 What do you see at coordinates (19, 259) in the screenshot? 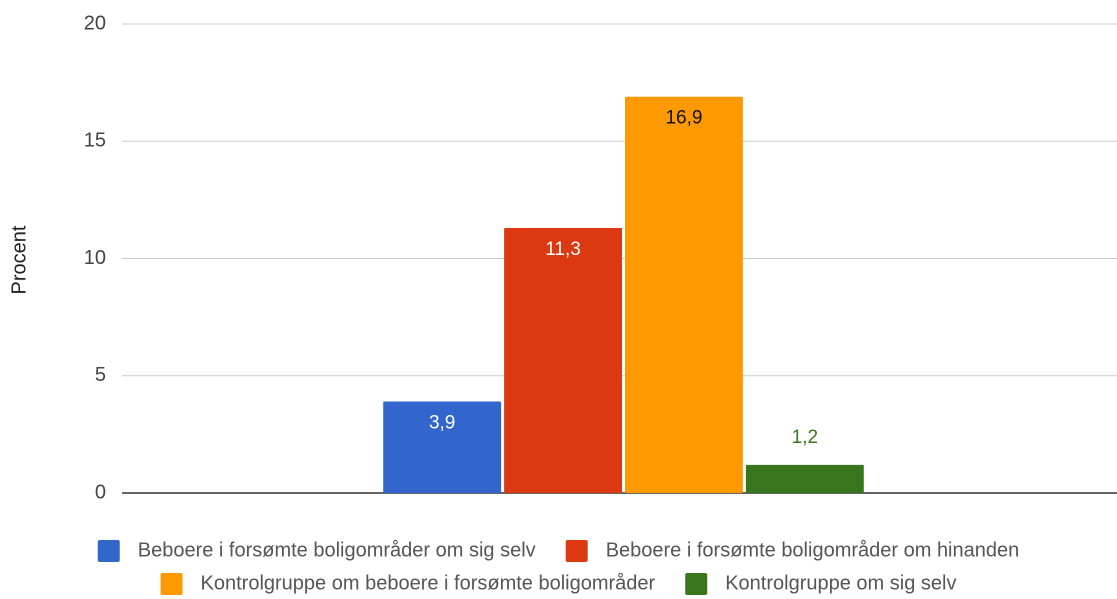
I see `y-axis-label: Procent` at bounding box center [19, 259].